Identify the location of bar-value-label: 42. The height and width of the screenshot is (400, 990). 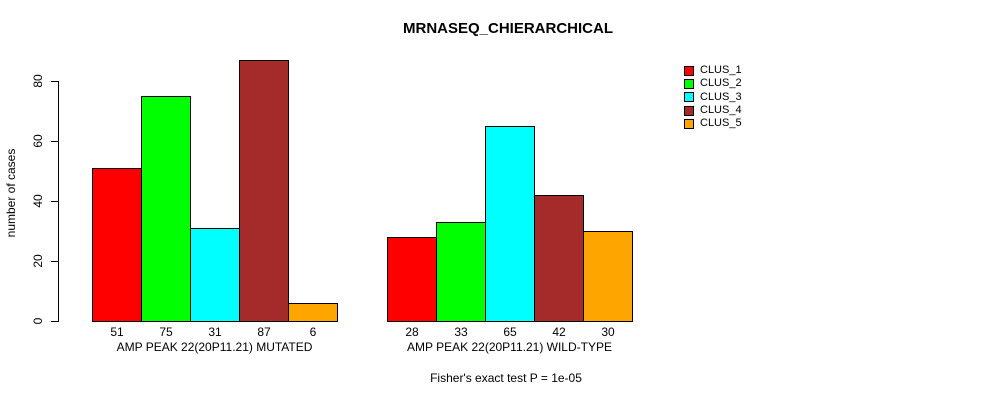
(559, 332).